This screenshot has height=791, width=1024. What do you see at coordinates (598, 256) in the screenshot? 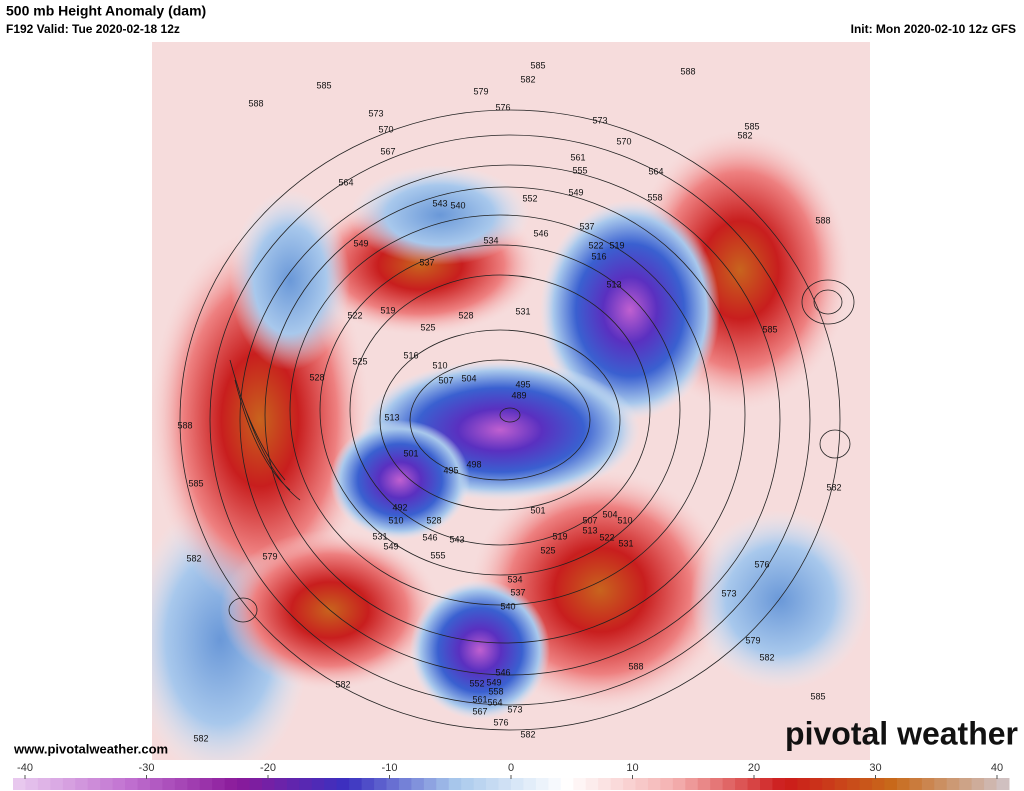
I see `contour-label: 516` at bounding box center [598, 256].